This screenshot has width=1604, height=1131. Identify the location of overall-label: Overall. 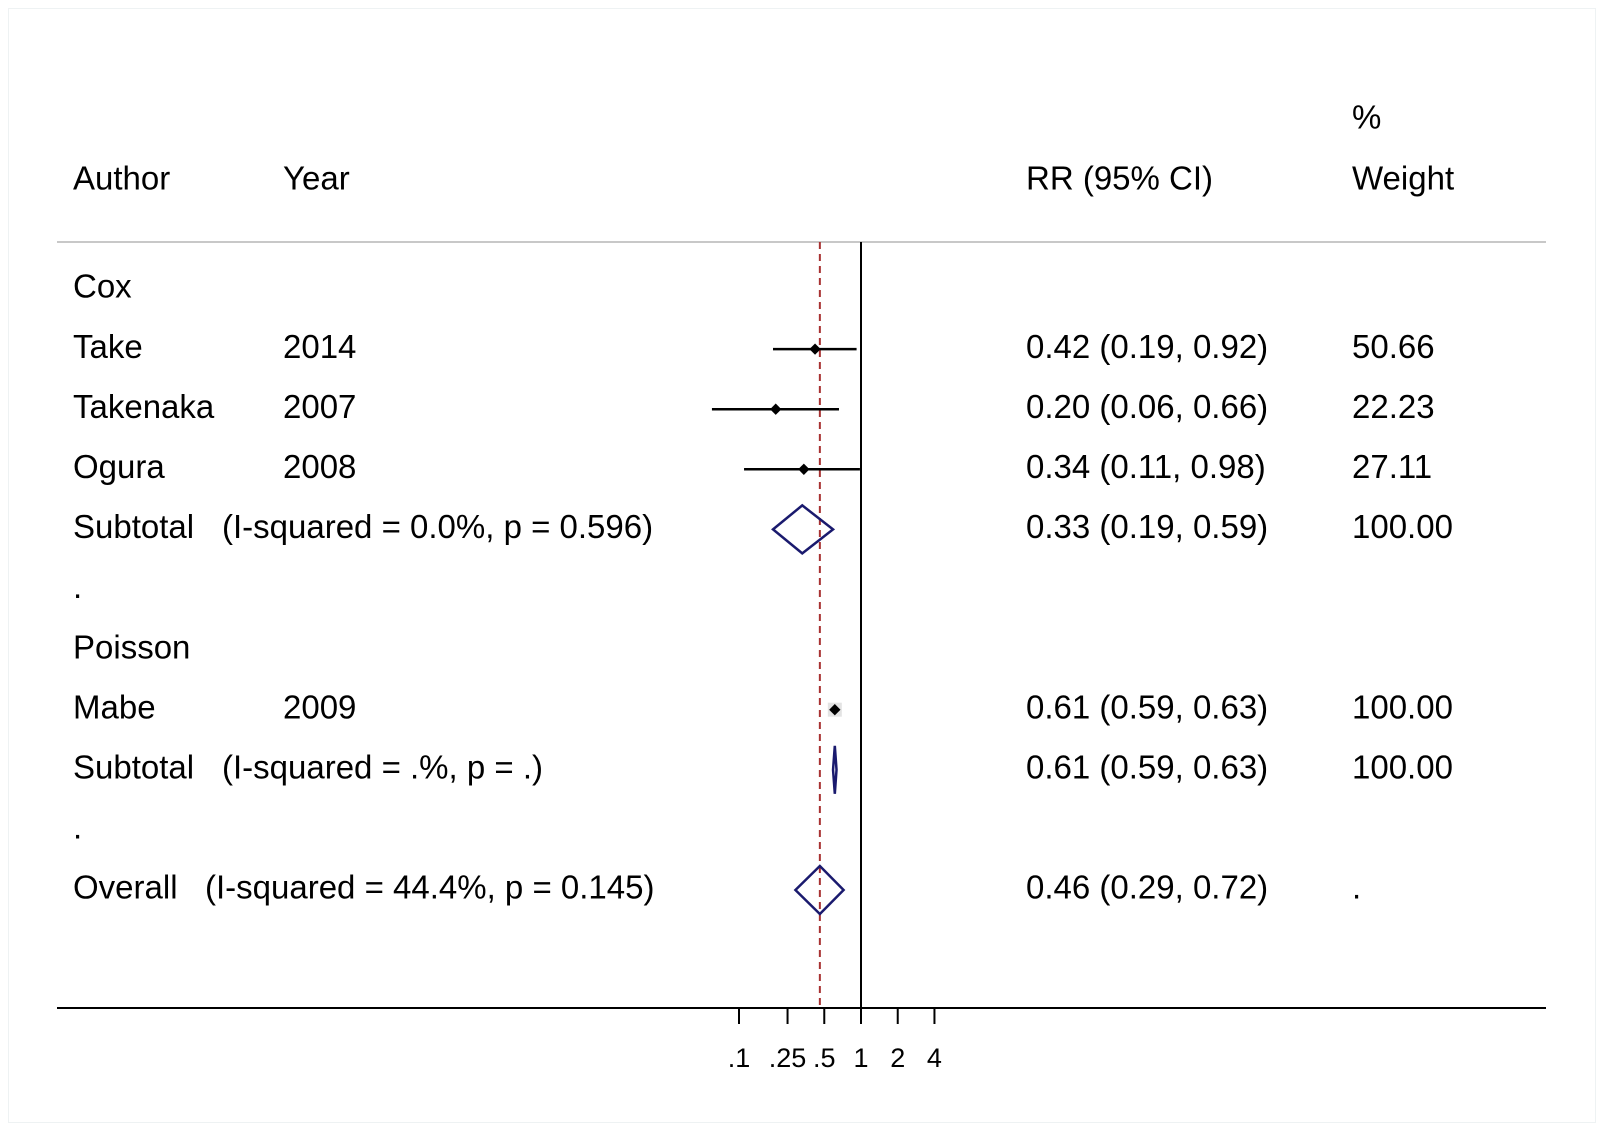
(125, 887).